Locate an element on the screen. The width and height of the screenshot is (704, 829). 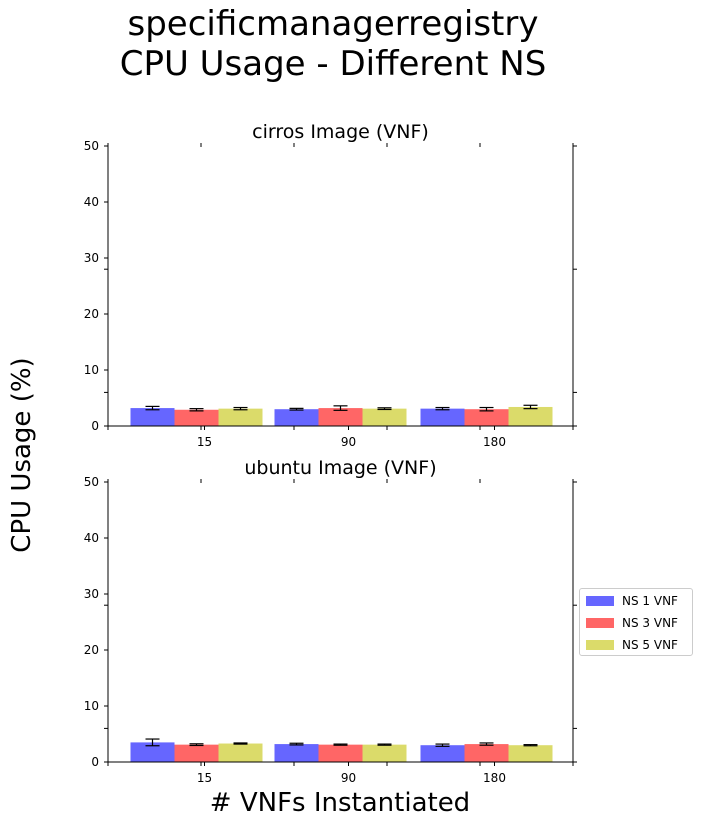
legend-item-ns3: NS 3 VNF is located at coordinates (632, 623).